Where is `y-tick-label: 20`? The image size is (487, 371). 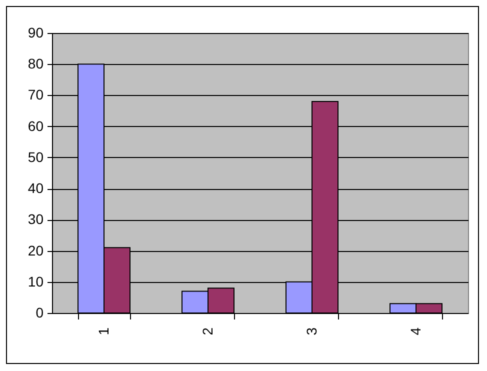
y-tick-label: 20 is located at coordinates (36, 250).